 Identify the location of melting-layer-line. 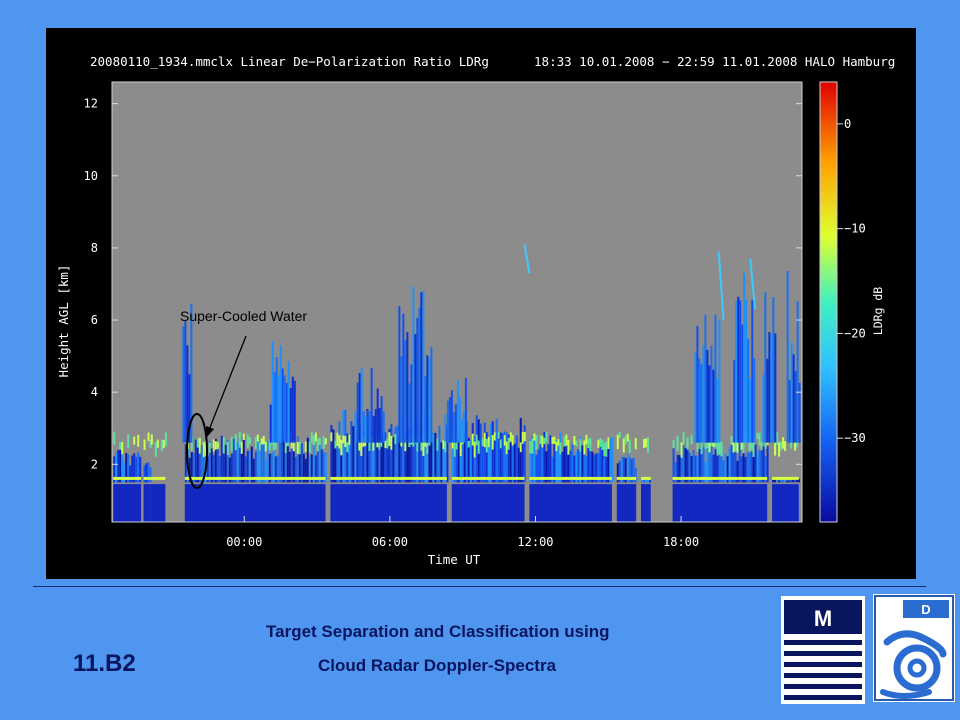
(570, 478).